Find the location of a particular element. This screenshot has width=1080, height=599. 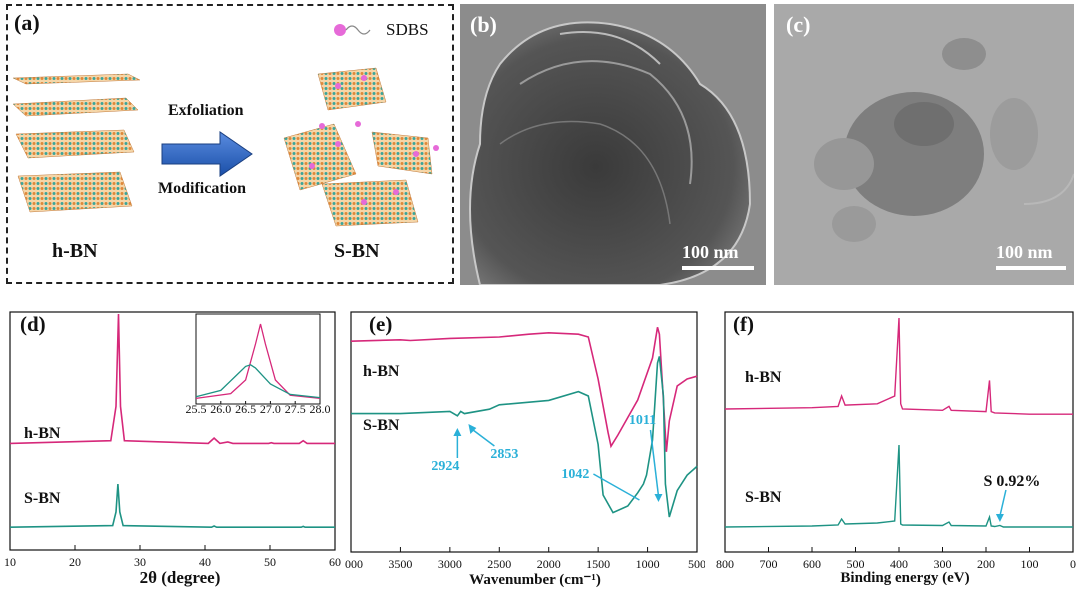

chart-d-plot-frame is located at coordinates (172, 431).